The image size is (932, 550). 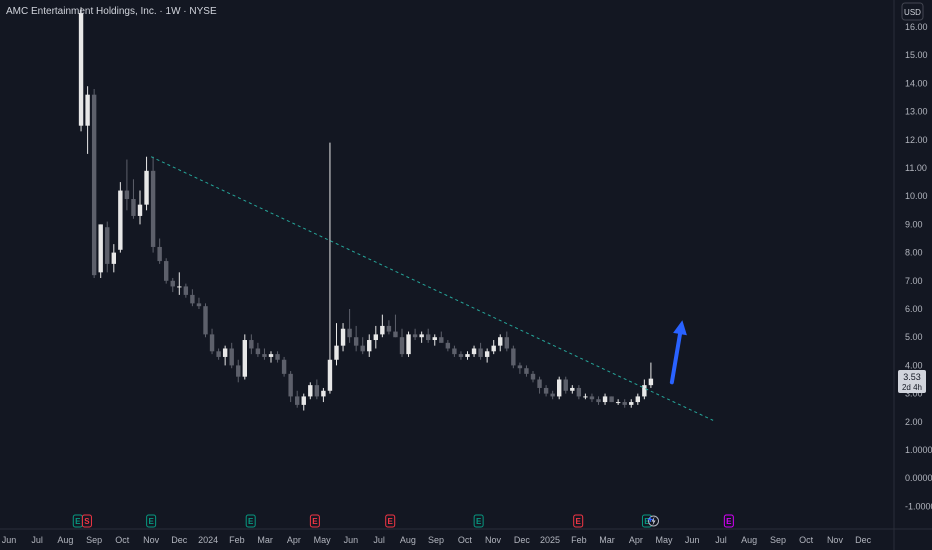 I want to click on price-tick-label: 16.00, so click(x=916, y=27).